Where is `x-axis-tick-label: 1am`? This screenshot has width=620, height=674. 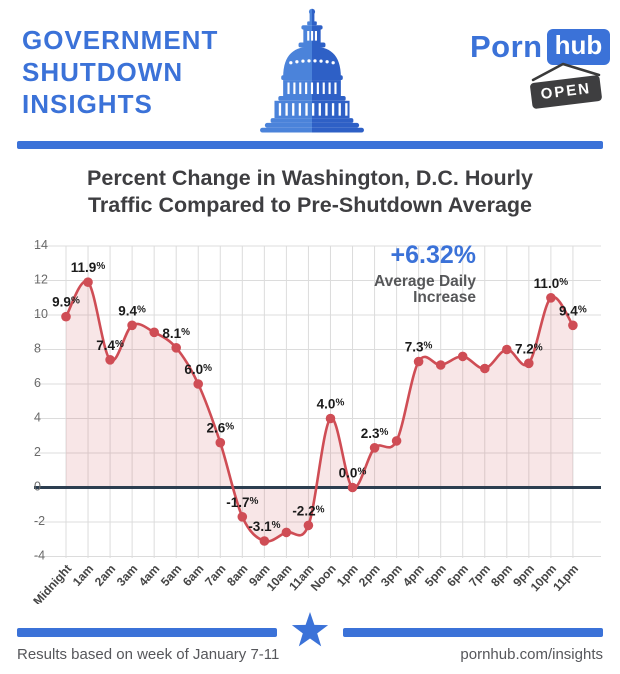 x-axis-tick-label: 1am is located at coordinates (83, 575).